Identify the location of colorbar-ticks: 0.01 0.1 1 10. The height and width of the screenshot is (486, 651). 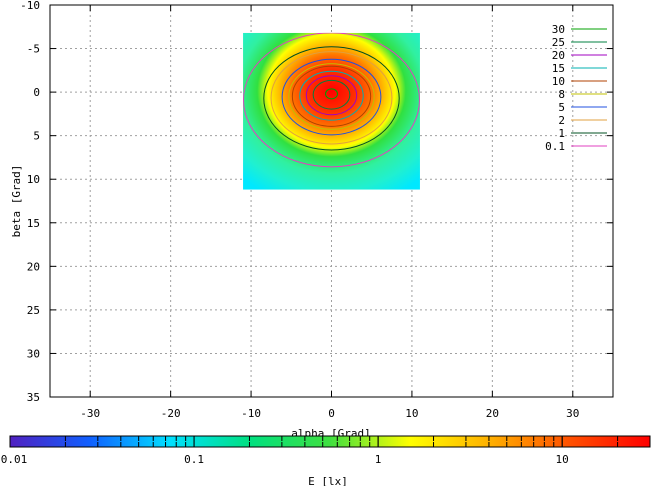
(326, 451).